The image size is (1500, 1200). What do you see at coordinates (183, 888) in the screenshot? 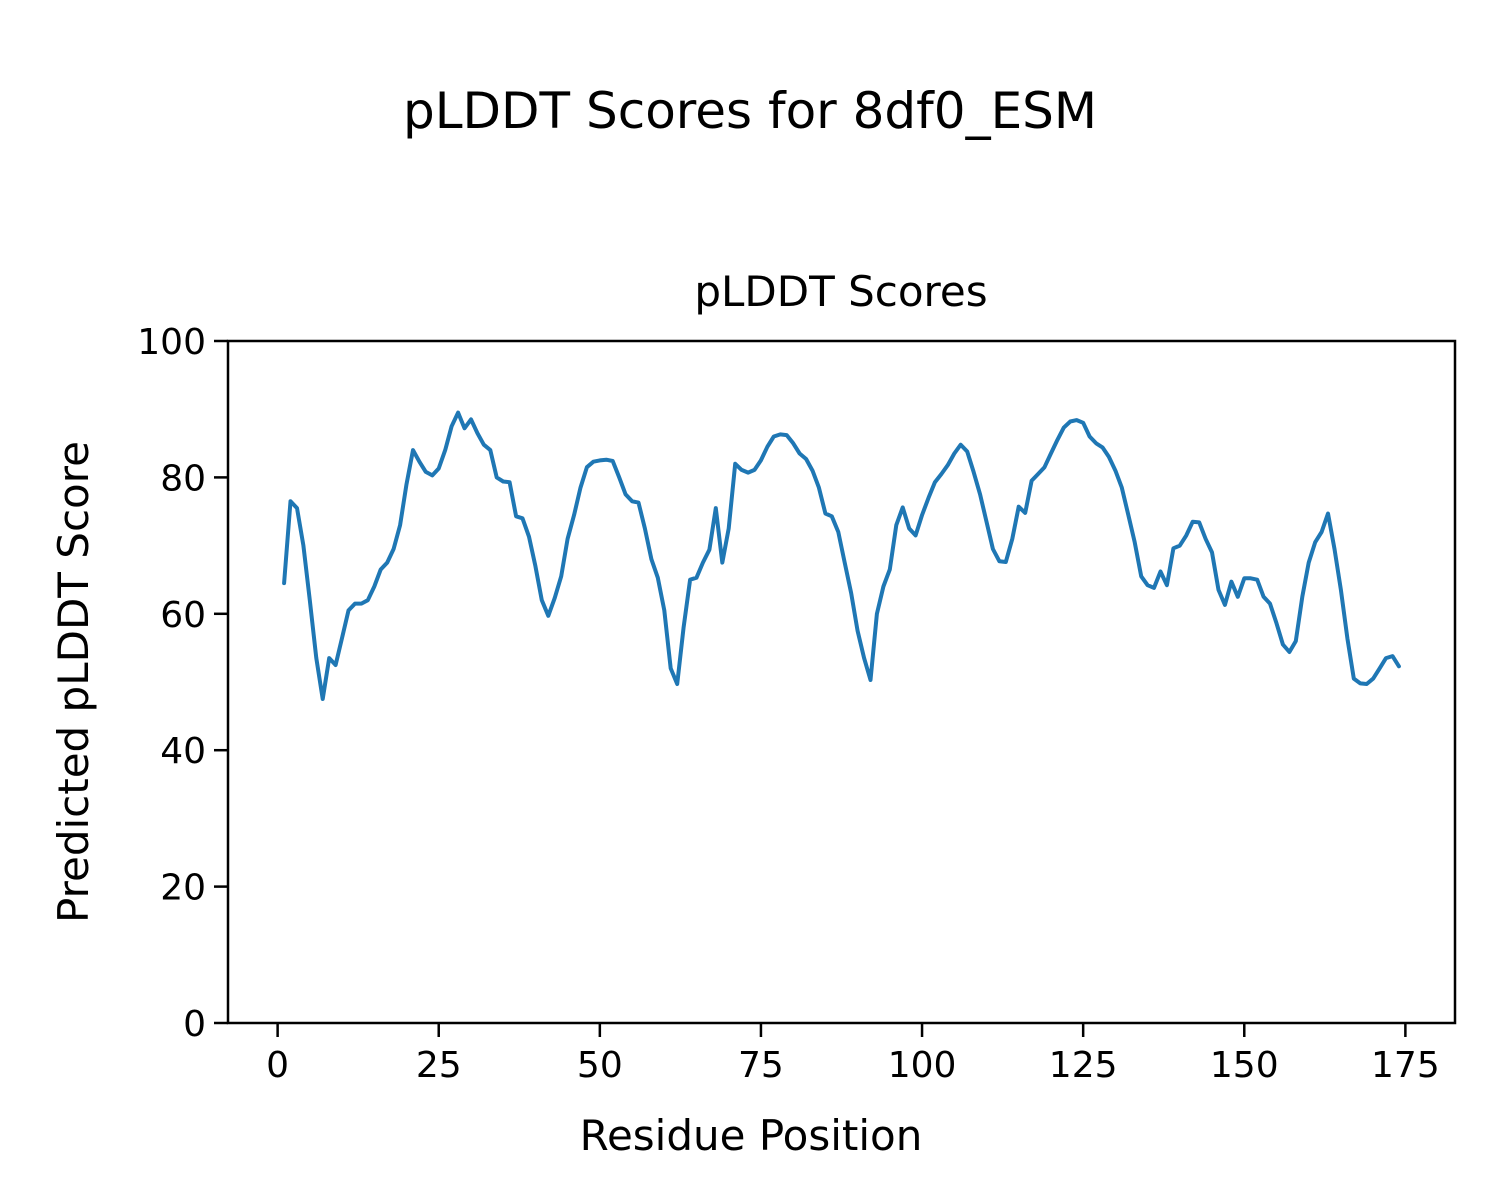
I see `y-tick-label: 20` at bounding box center [183, 888].